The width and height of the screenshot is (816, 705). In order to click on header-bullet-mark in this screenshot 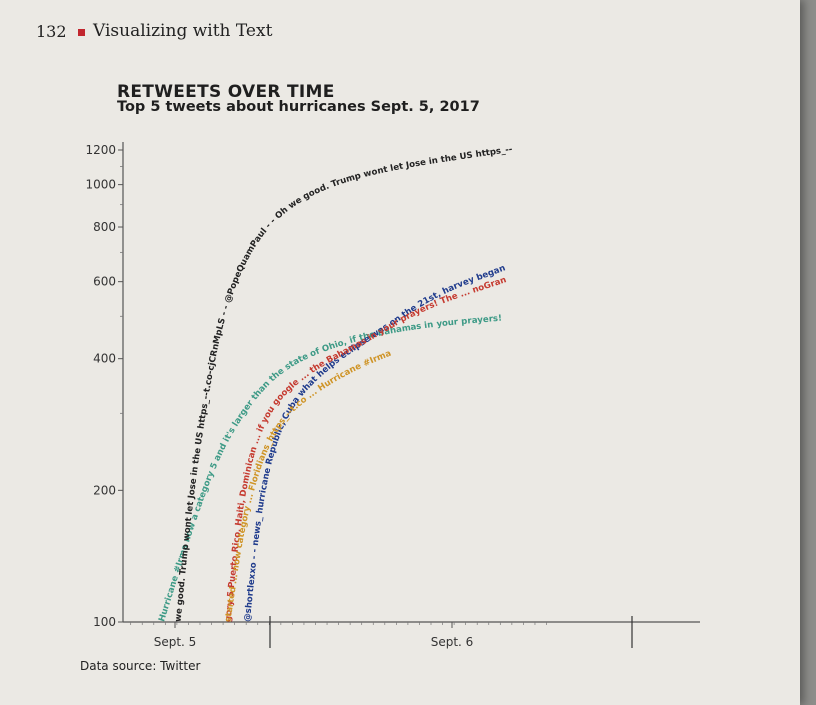, I will do `click(81, 32)`.